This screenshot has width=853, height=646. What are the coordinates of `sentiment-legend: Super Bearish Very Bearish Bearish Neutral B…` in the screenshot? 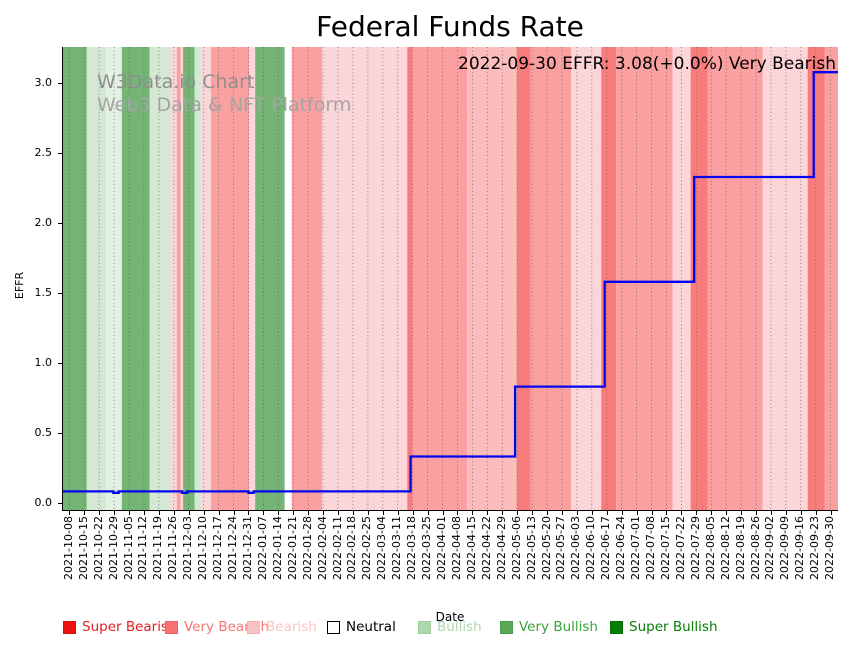 It's located at (426, 628).